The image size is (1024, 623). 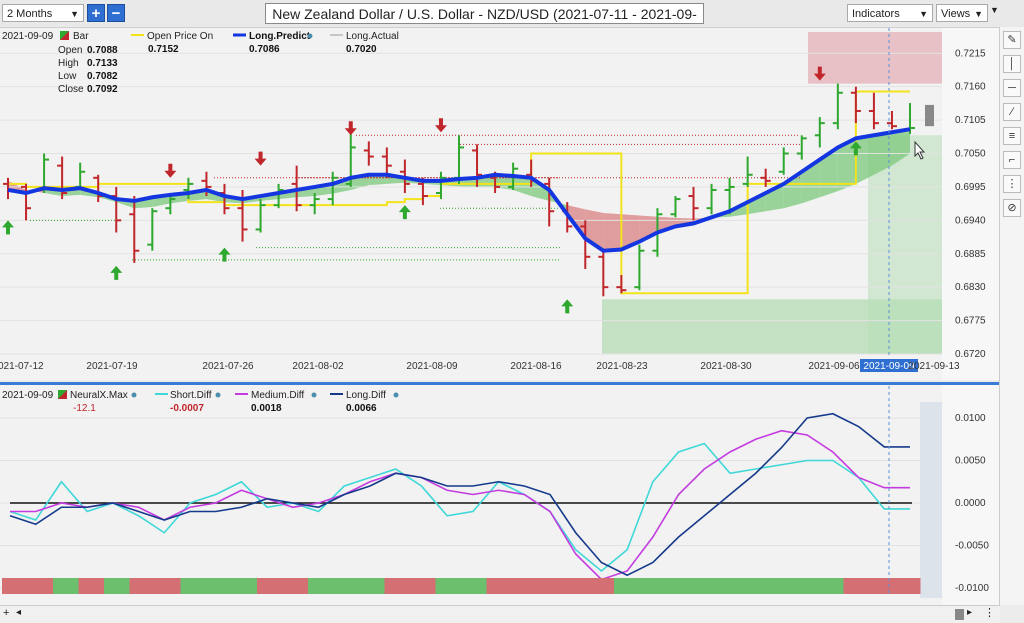 What do you see at coordinates (959, 614) in the screenshot?
I see `scrollbar-thumb` at bounding box center [959, 614].